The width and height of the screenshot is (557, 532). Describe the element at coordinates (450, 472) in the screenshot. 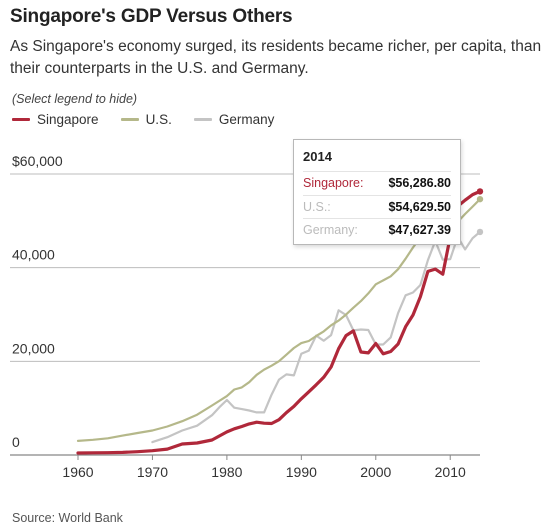

I see `x-tick-label: 2010` at that location.